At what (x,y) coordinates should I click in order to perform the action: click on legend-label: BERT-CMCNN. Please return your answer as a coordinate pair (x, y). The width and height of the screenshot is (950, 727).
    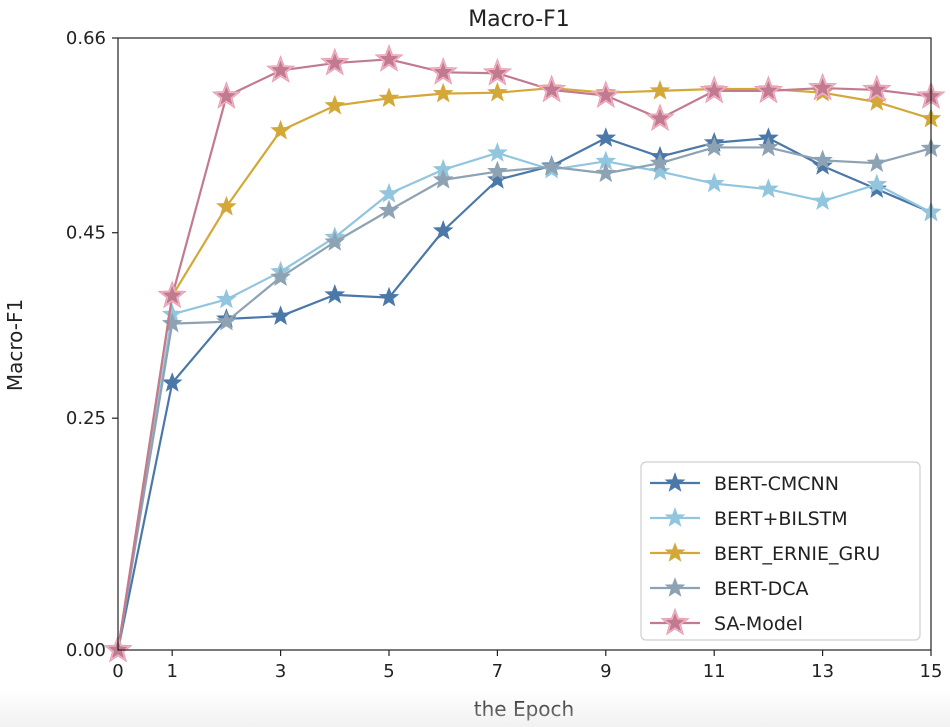
    Looking at the image, I should click on (776, 484).